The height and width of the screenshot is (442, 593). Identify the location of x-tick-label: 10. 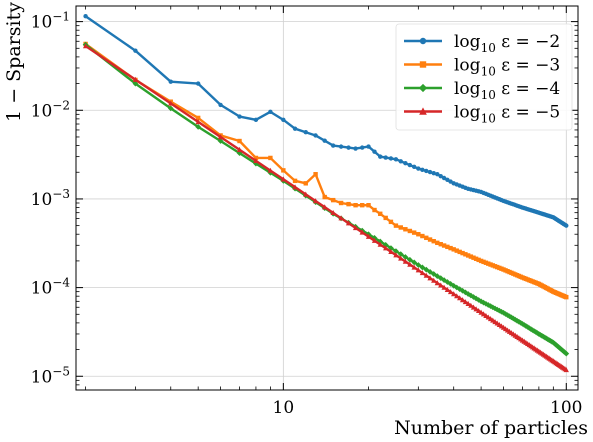
(284, 408).